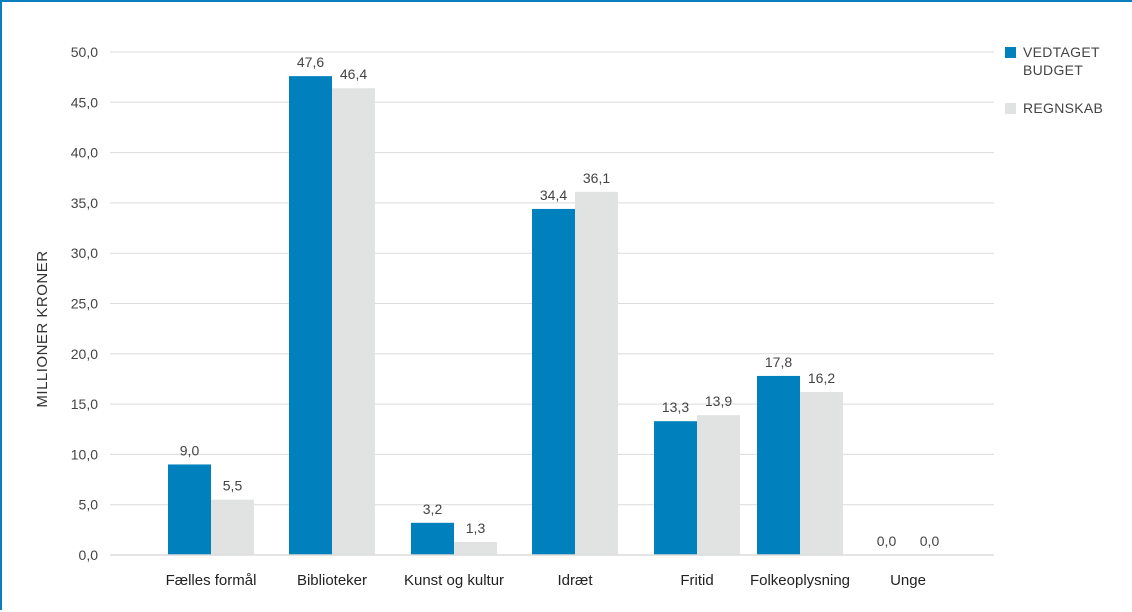 The image size is (1132, 612). Describe the element at coordinates (575, 580) in the screenshot. I see `x-category-label: Idræt` at that location.